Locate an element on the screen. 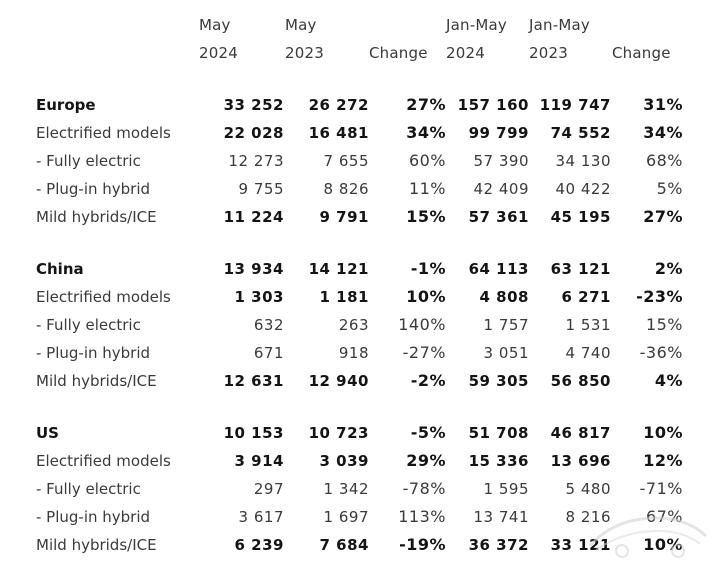 This screenshot has width=718, height=569. cell-jan-may-2023: 4 740 is located at coordinates (588, 353).